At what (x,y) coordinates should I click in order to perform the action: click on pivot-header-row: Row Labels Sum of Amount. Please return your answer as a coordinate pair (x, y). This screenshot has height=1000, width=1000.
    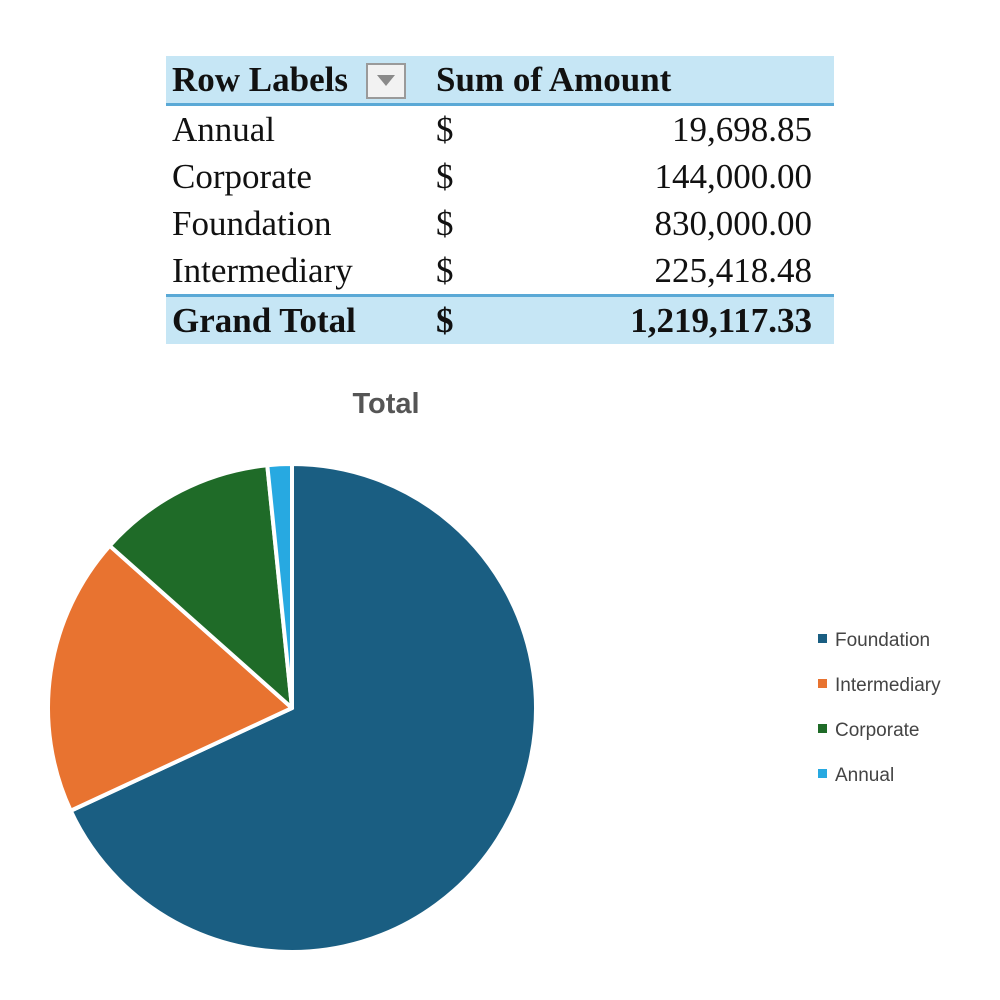
    Looking at the image, I should click on (500, 80).